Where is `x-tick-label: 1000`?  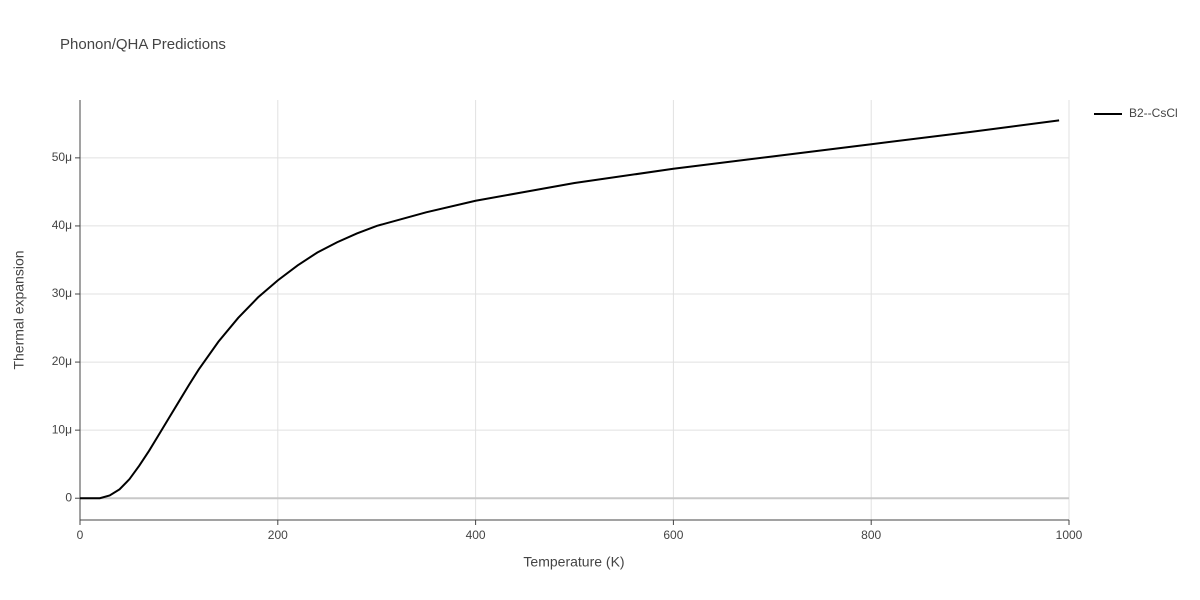 x-tick-label: 1000 is located at coordinates (1069, 535).